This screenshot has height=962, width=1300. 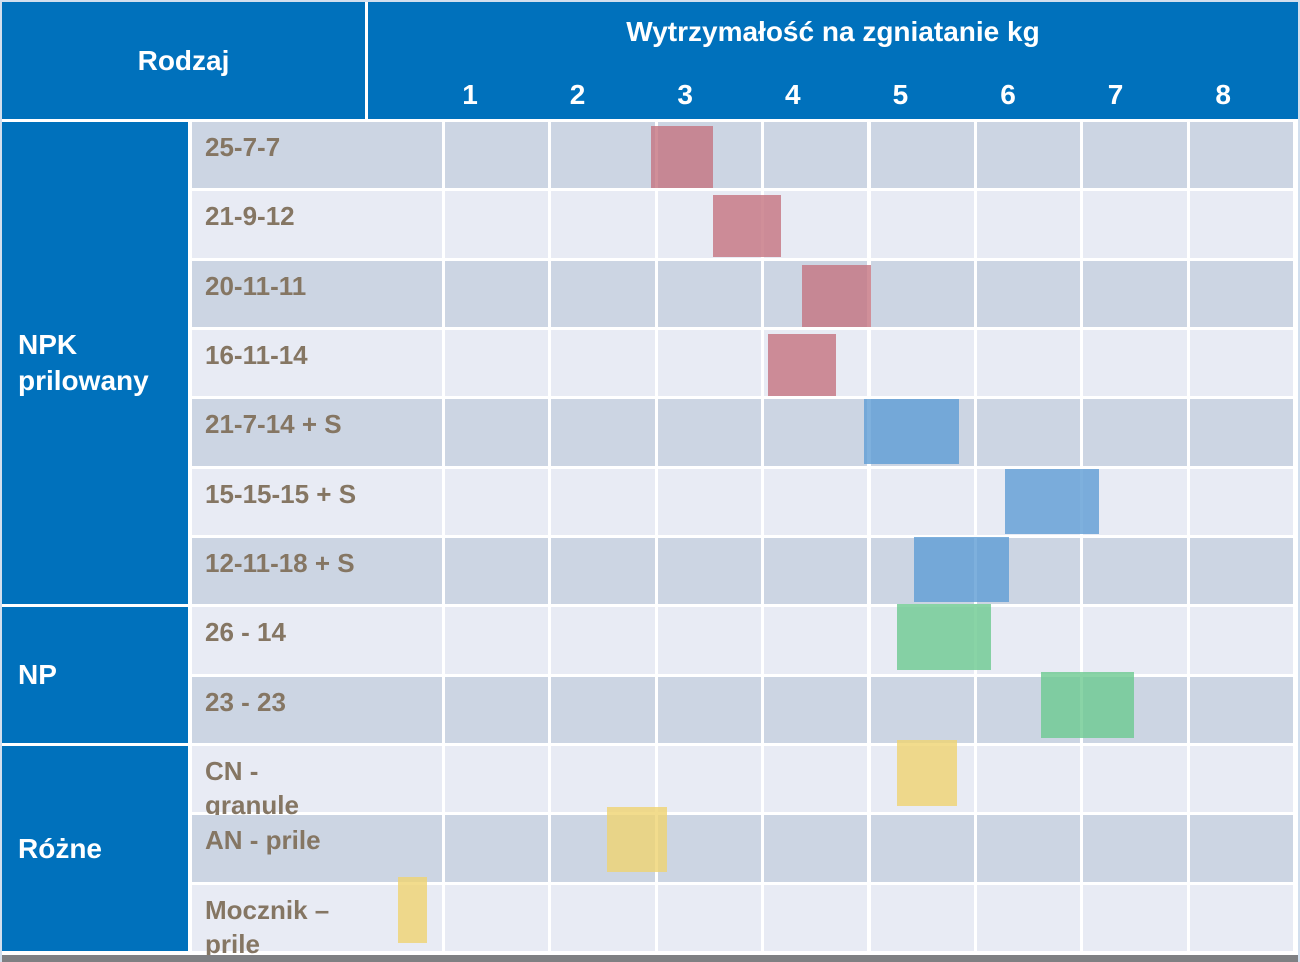 What do you see at coordinates (83, 362) in the screenshot?
I see `group-label: NPK prilowany` at bounding box center [83, 362].